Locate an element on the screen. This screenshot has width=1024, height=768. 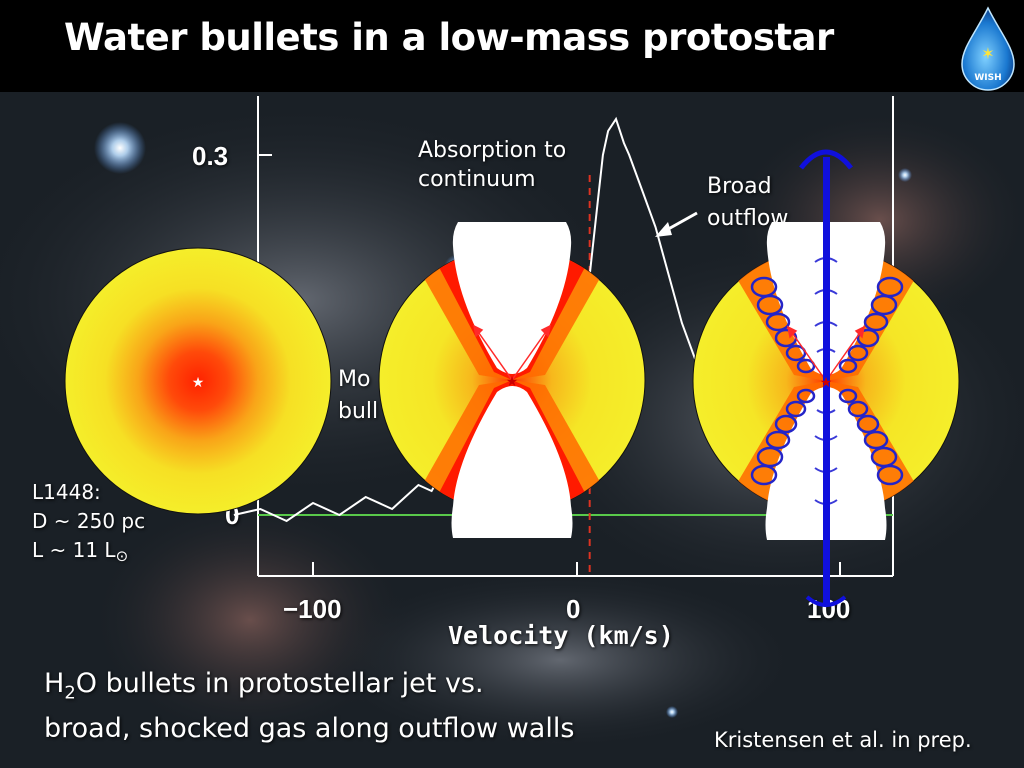
bright-star is located at coordinates (120, 148).